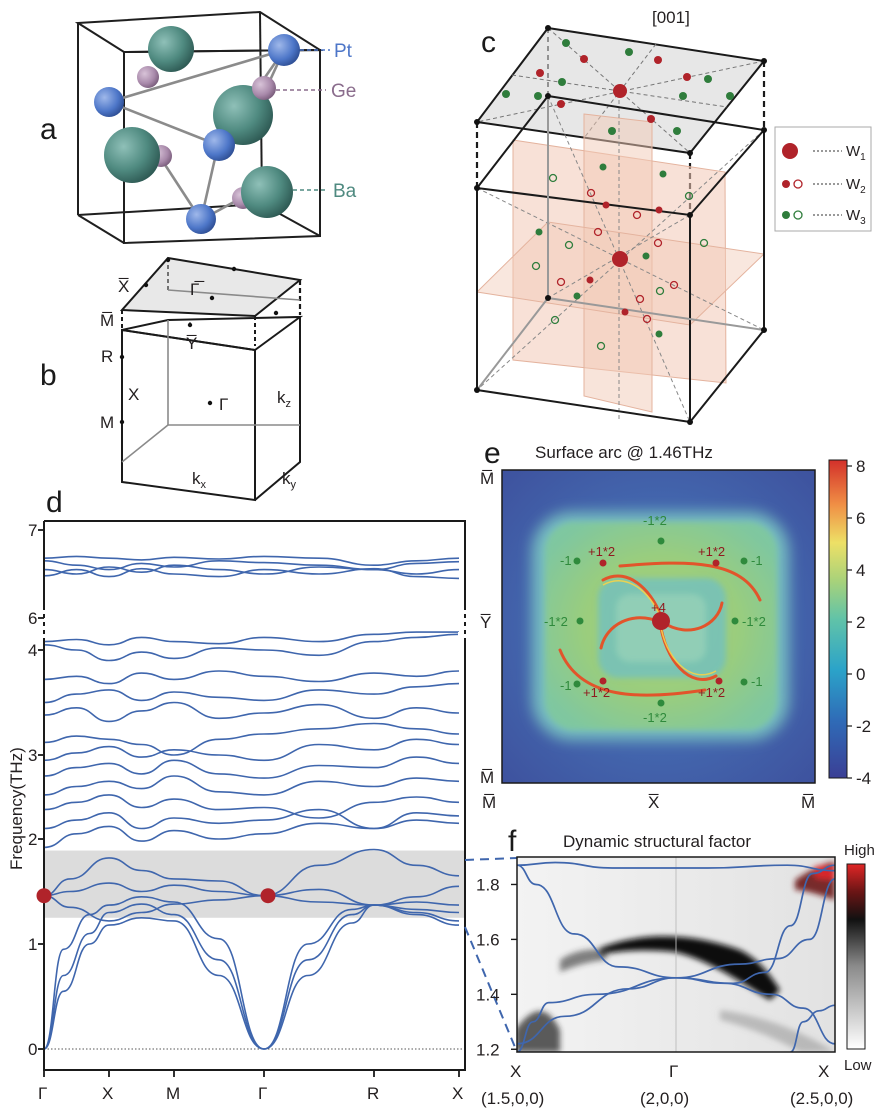  Describe the element at coordinates (655, 520) in the screenshot. I see `green-label-top: -1*2` at that location.